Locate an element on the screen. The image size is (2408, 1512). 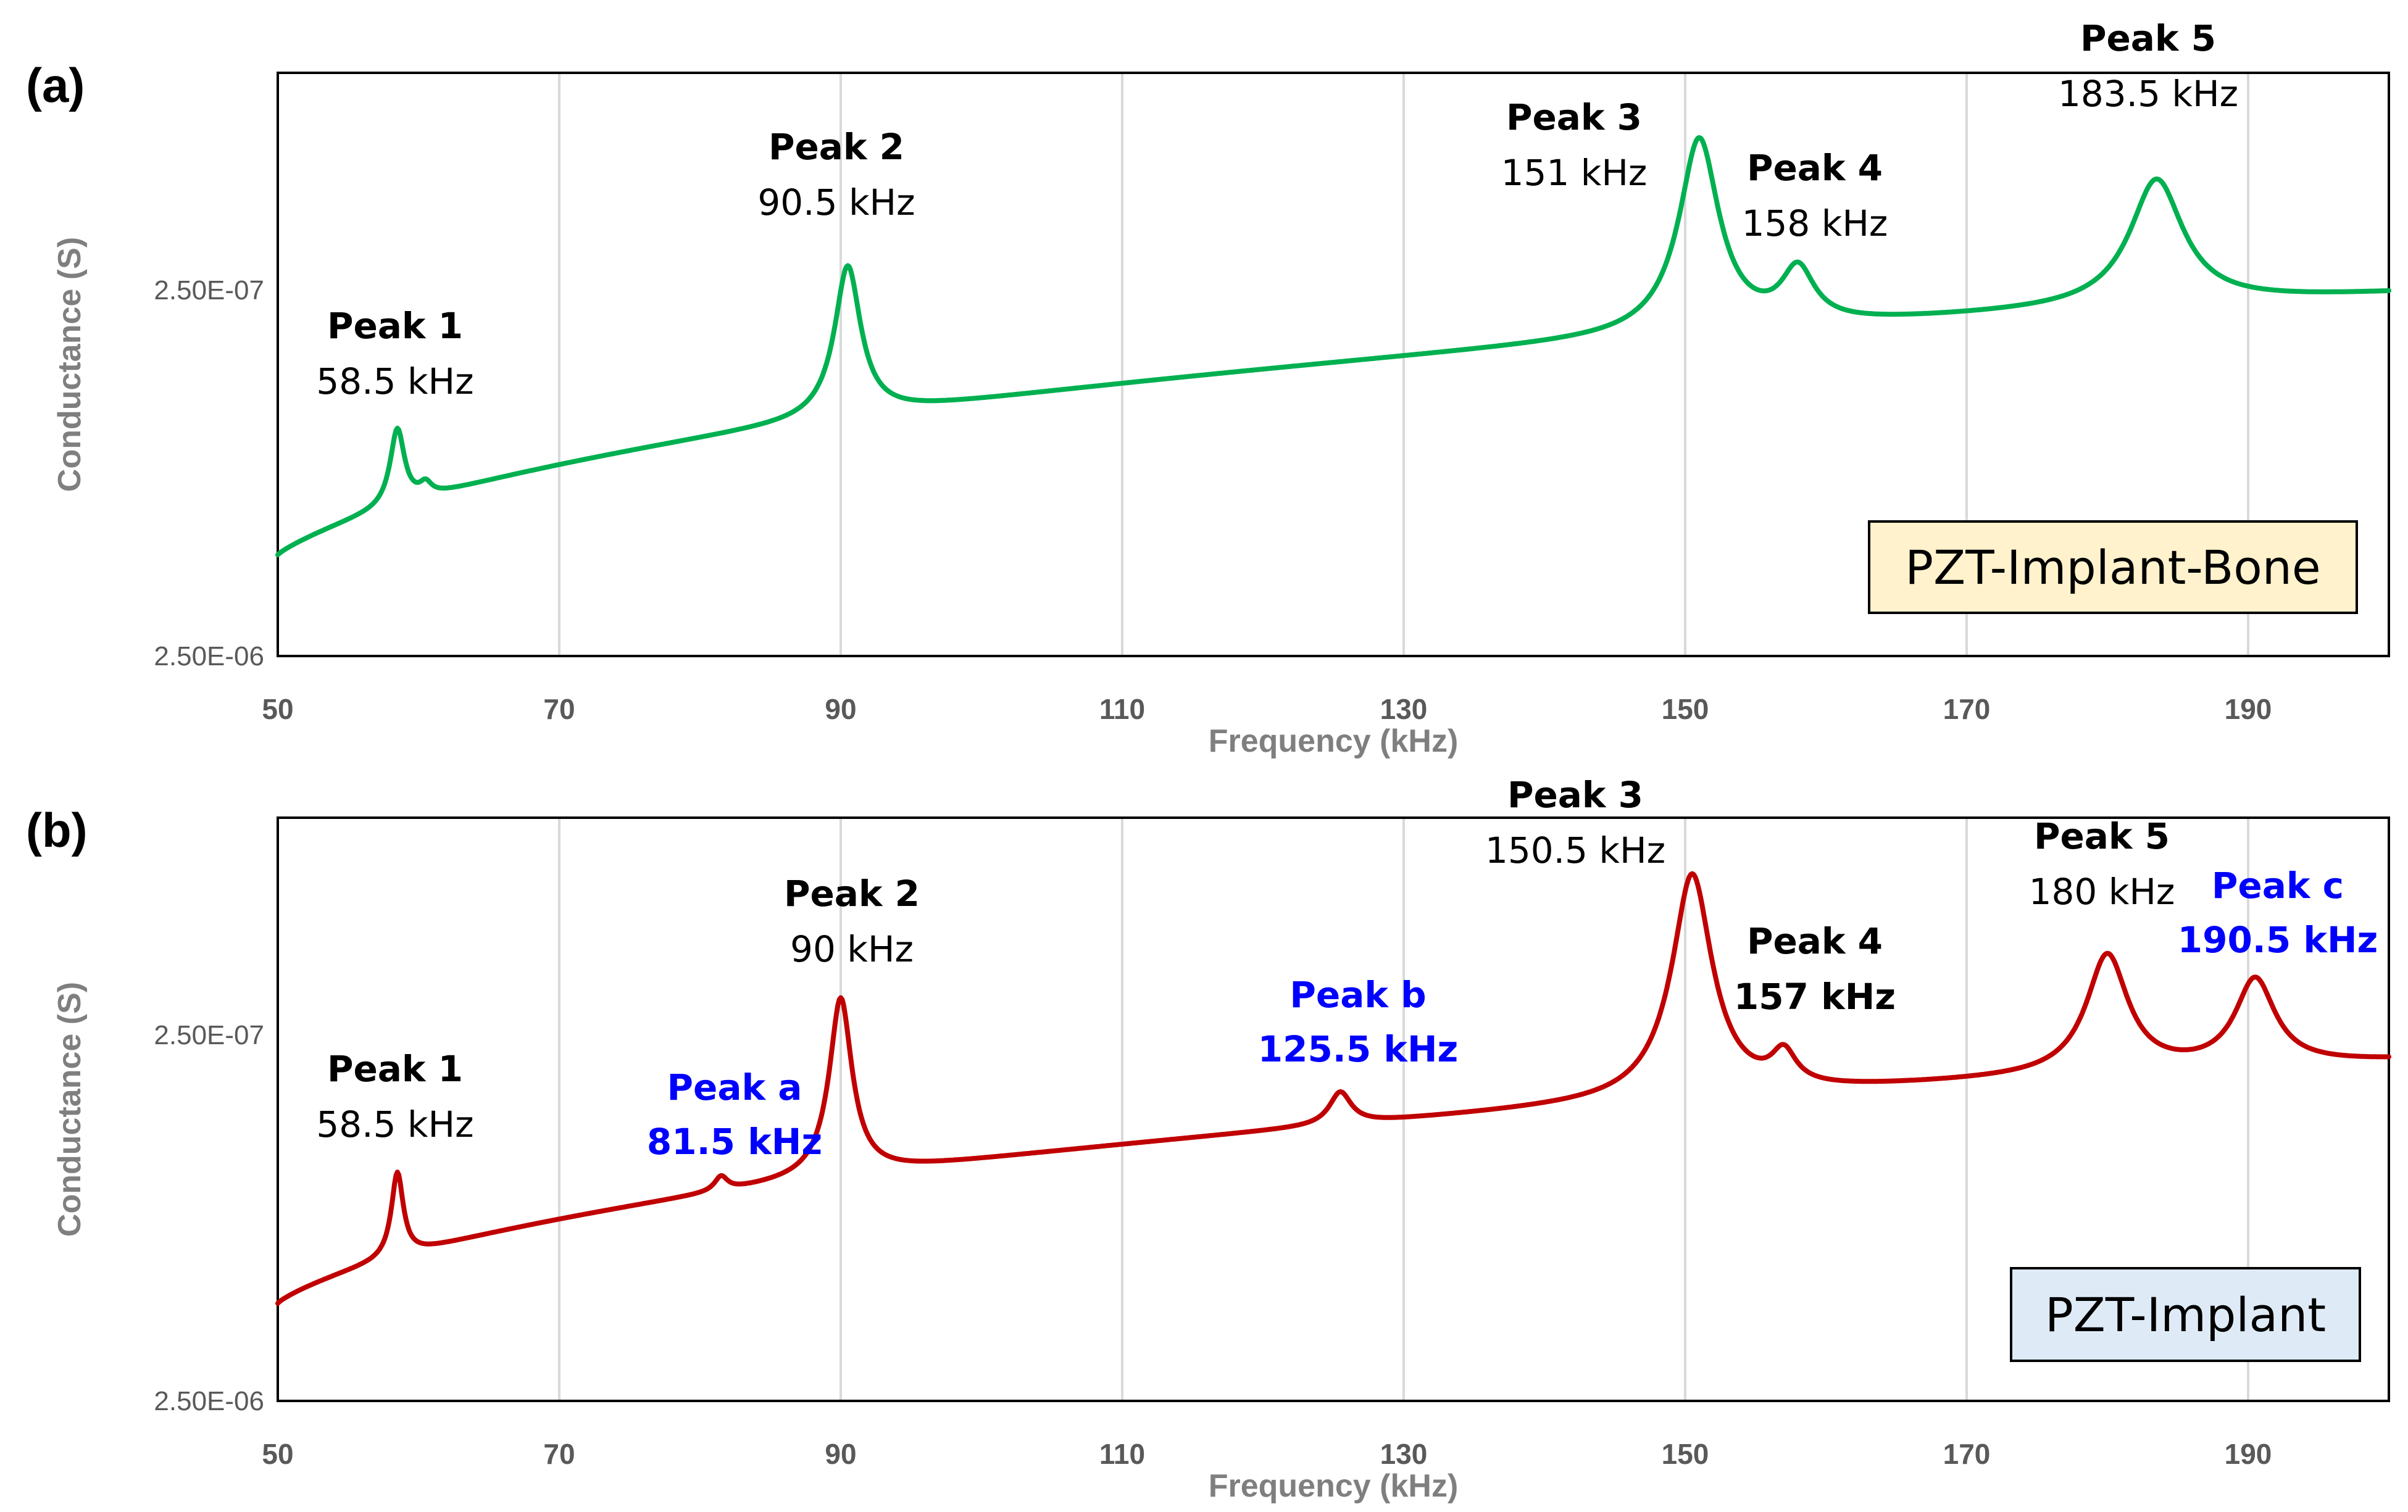
peak-label-frequency: 151 kHz is located at coordinates (1575, 173).